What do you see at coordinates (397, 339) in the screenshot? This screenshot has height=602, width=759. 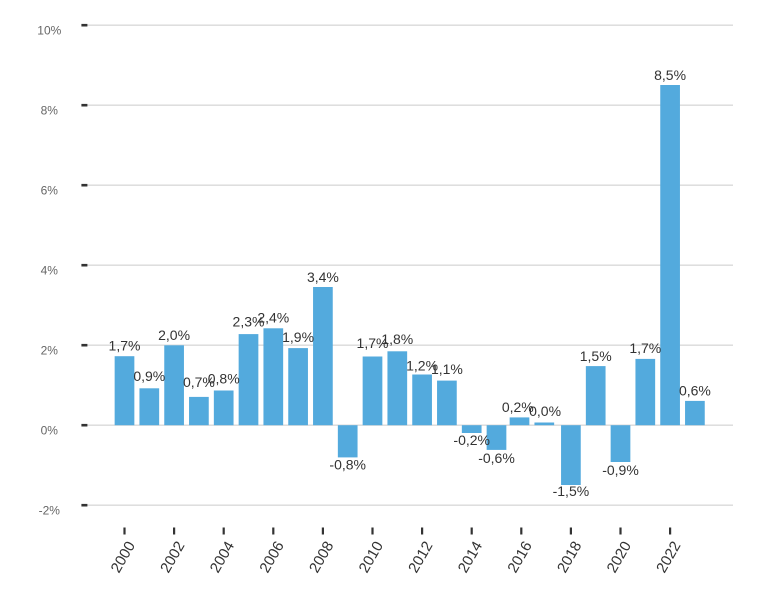 I see `svg-text: 1,8%` at bounding box center [397, 339].